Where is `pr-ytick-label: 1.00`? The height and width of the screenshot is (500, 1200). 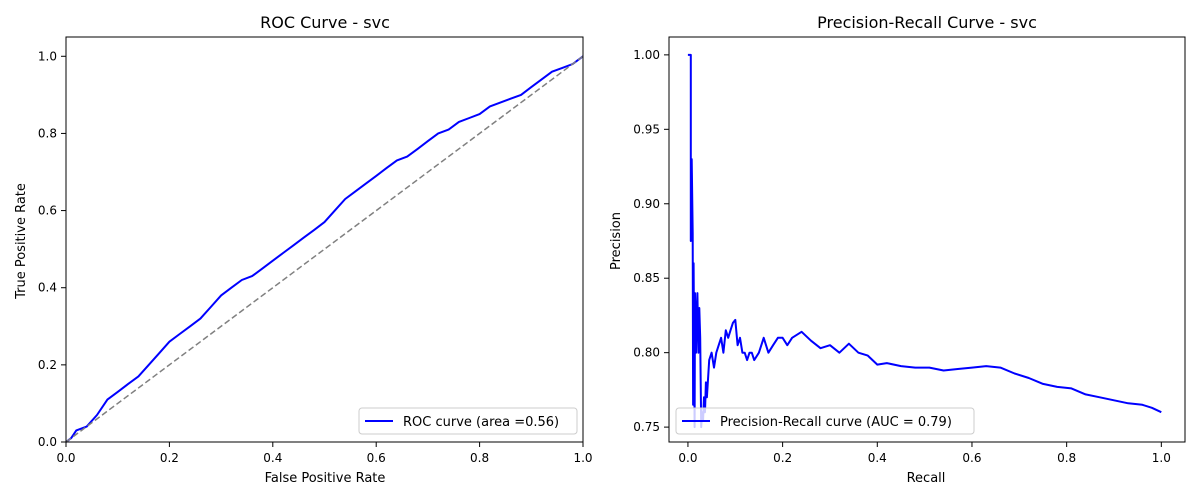
pr-ytick-label: 1.00 is located at coordinates (646, 55).